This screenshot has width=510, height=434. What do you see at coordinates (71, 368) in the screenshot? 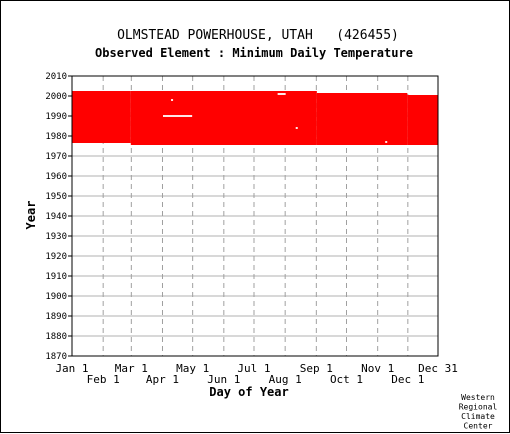
I see `x-tick-label-top-0: Jan 1` at bounding box center [71, 368].